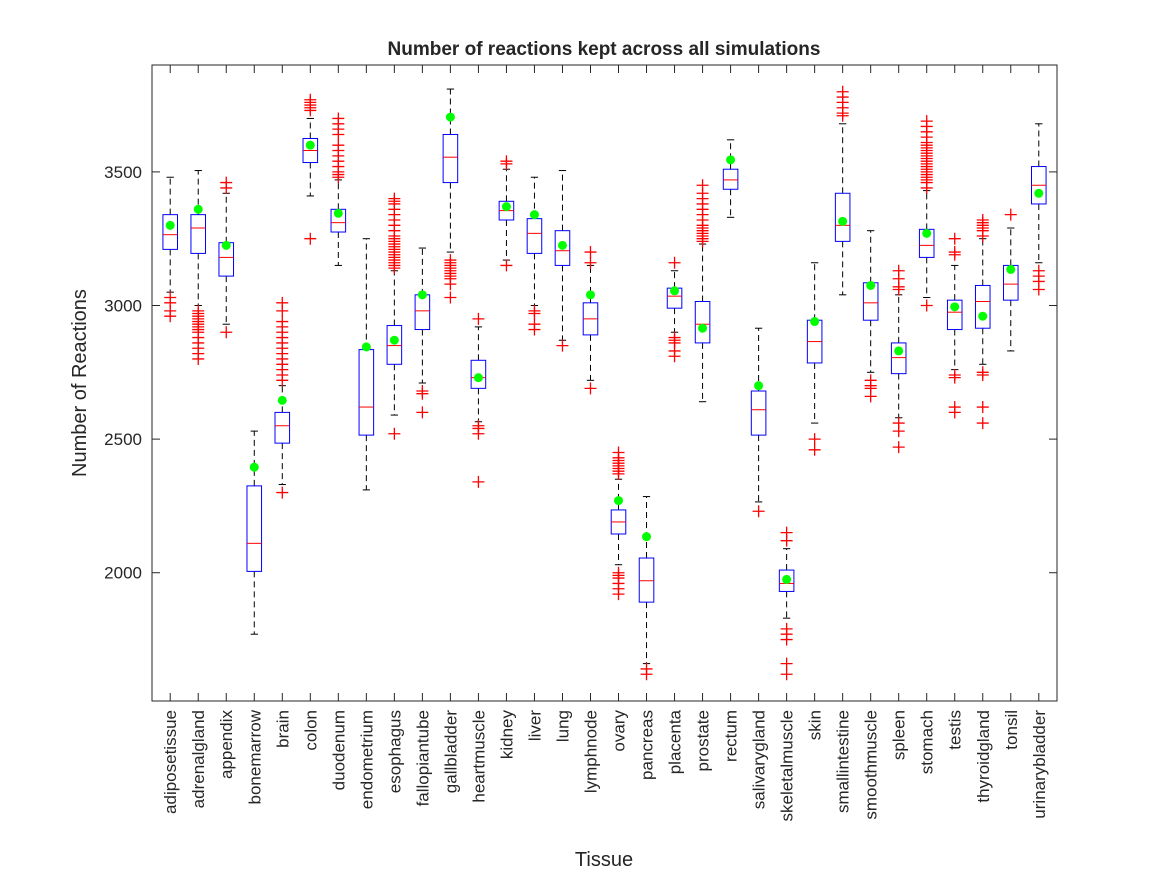 This screenshot has width=1167, height=875. I want to click on x-category-label: liver, so click(534, 726).